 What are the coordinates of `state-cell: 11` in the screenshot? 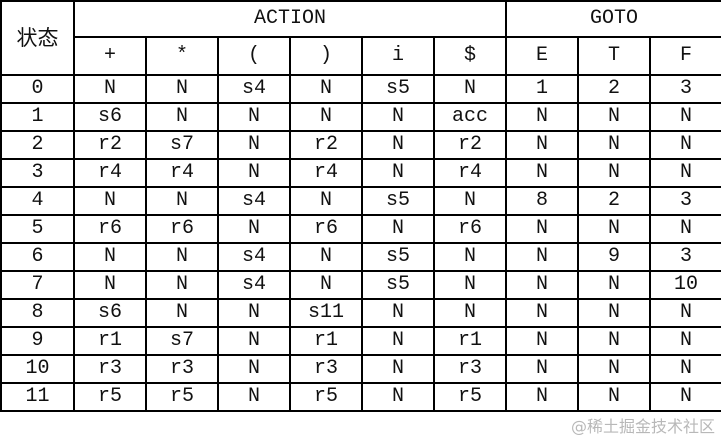 It's located at (37, 397).